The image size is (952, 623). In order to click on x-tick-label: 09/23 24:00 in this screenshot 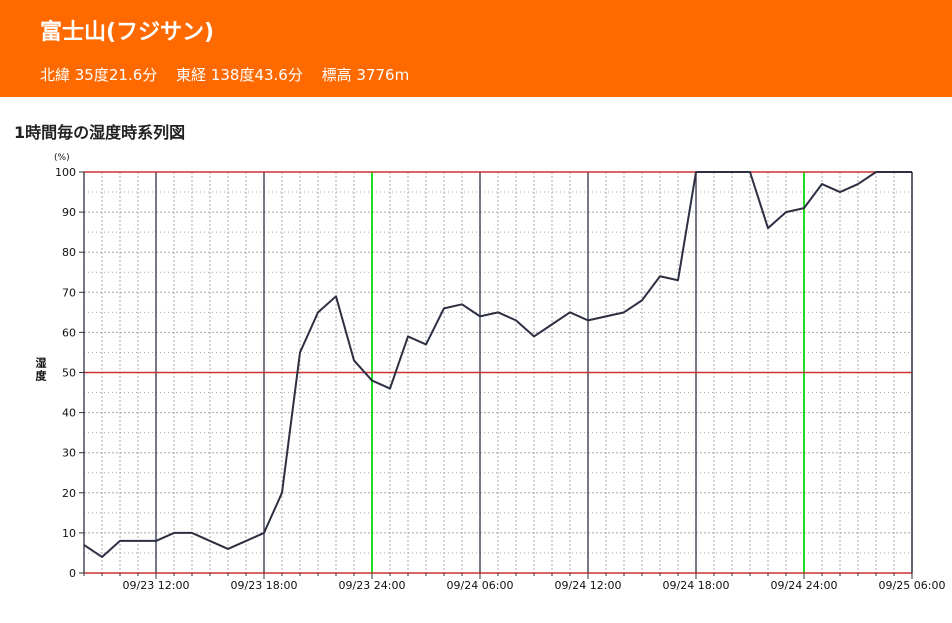, I will do `click(372, 585)`.